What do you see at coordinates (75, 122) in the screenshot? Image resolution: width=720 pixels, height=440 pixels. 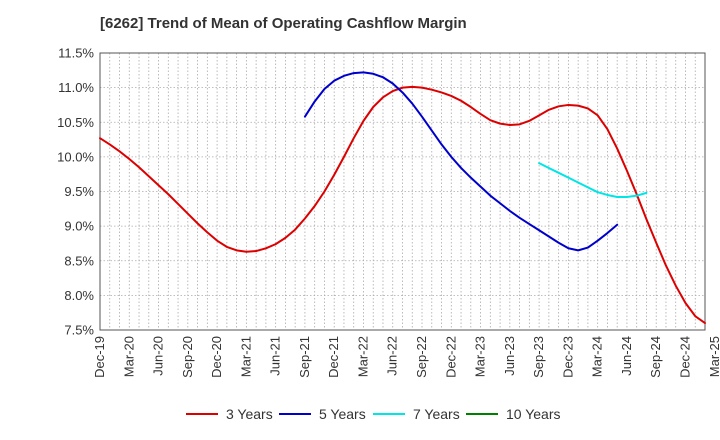 I see `y-tick-label: 10.5%` at bounding box center [75, 122].